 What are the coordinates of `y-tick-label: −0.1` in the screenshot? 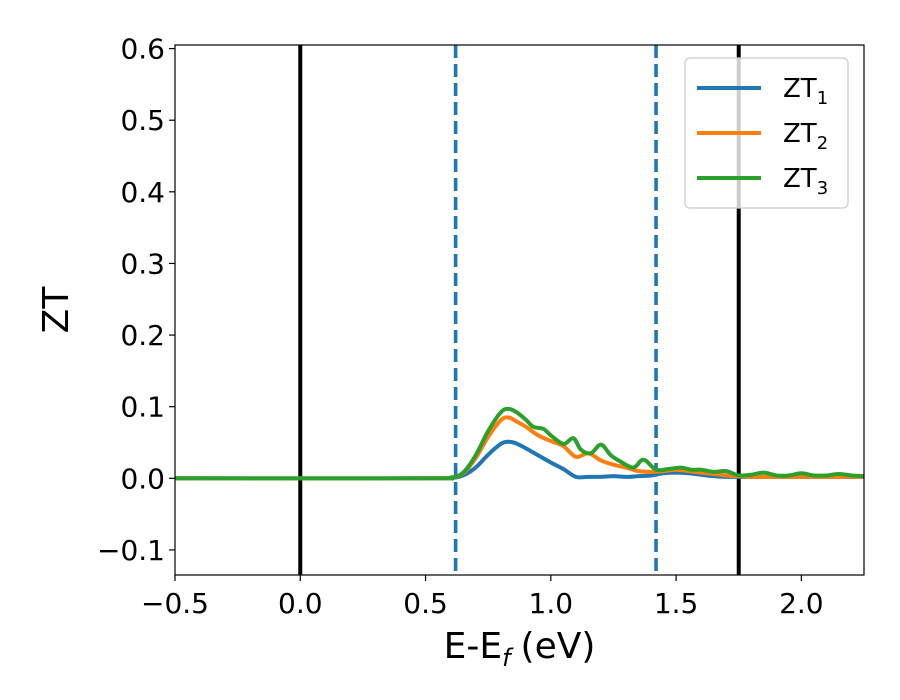 It's located at (131, 550).